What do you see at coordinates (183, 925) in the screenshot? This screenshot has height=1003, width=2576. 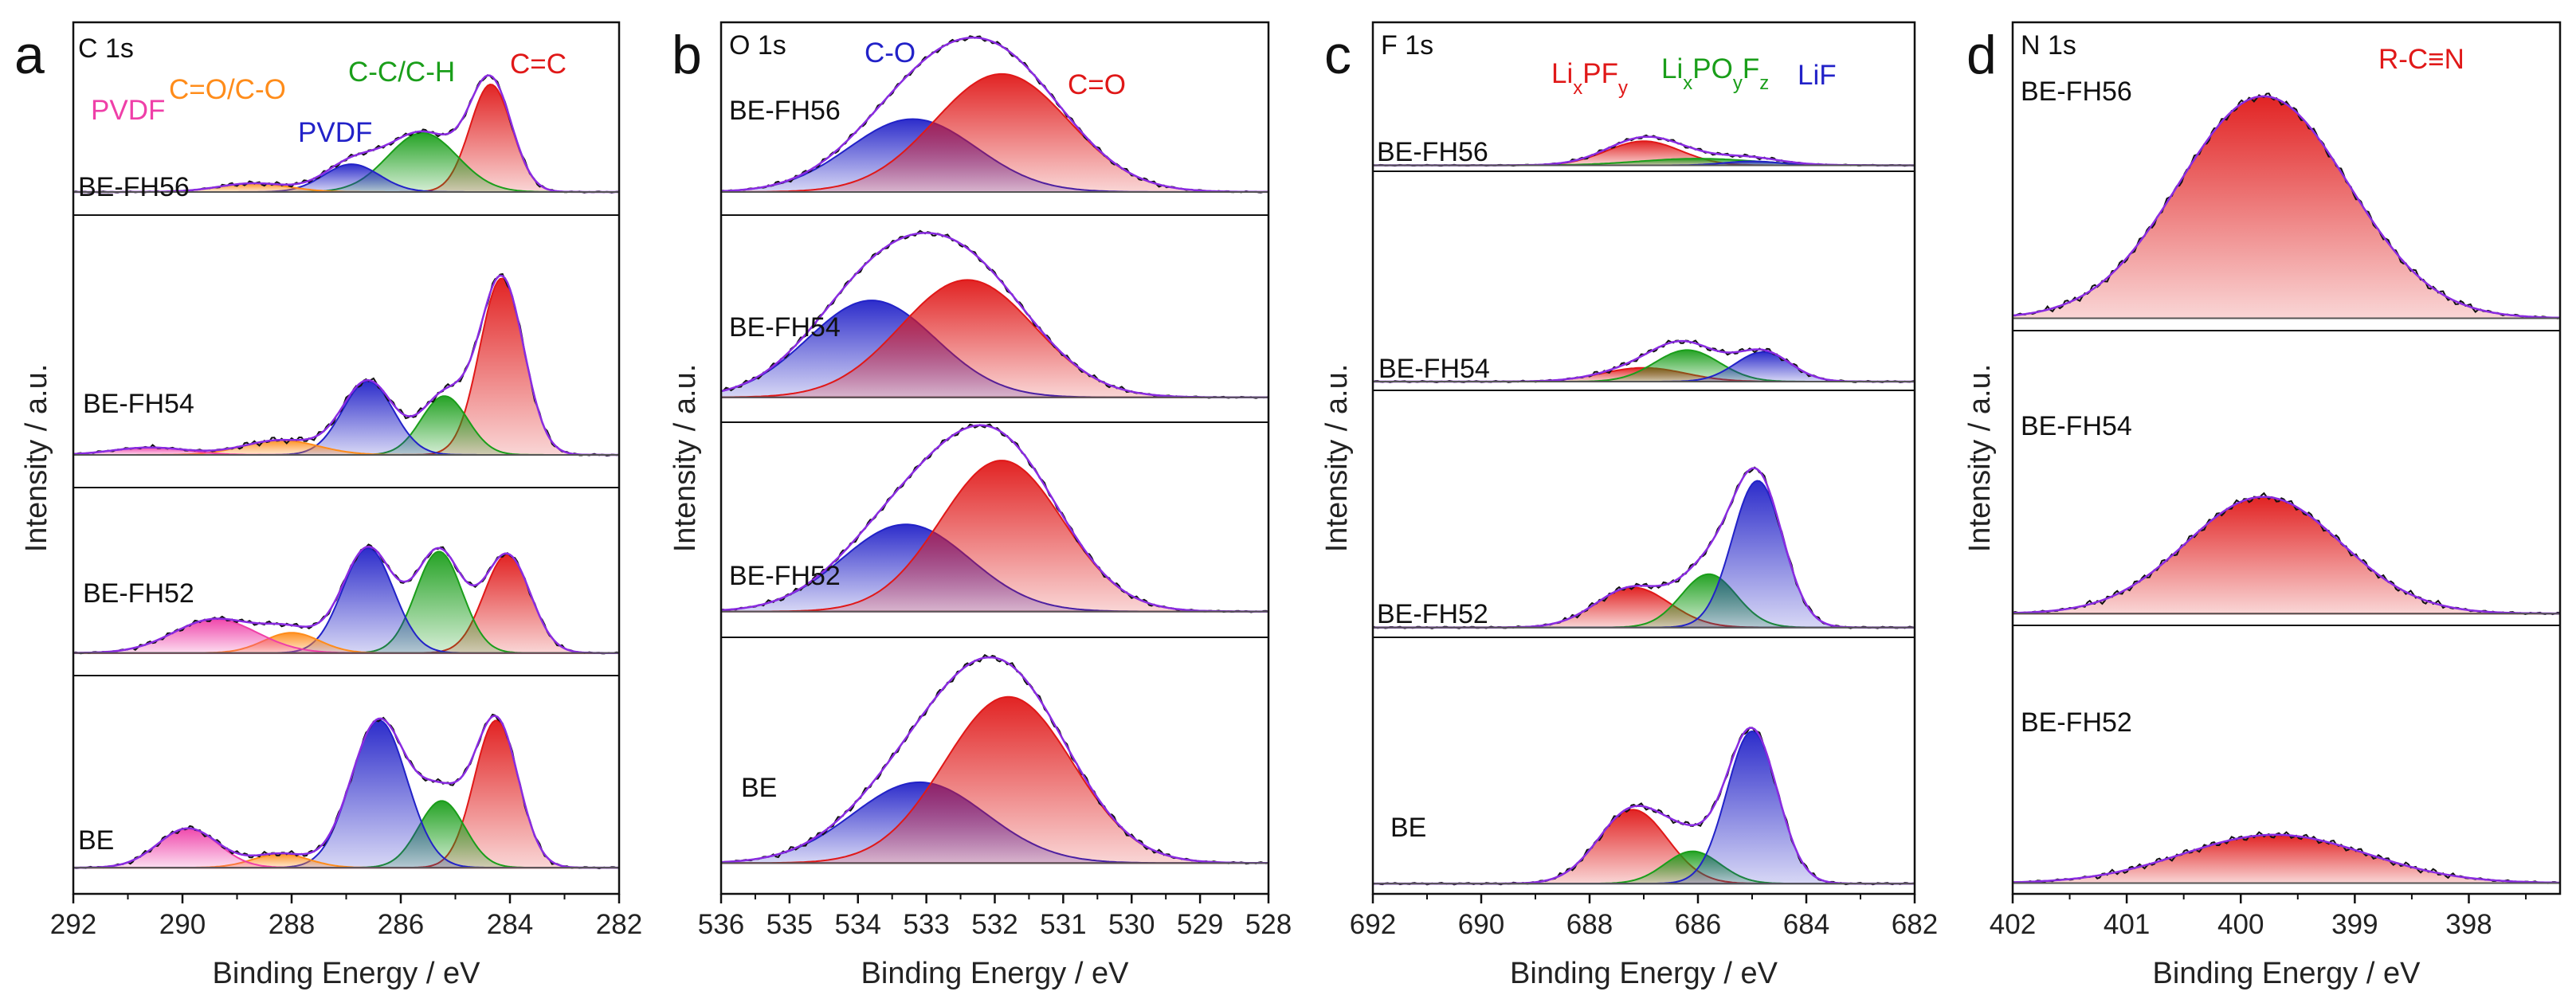 I see `tick-label: 290` at bounding box center [183, 925].